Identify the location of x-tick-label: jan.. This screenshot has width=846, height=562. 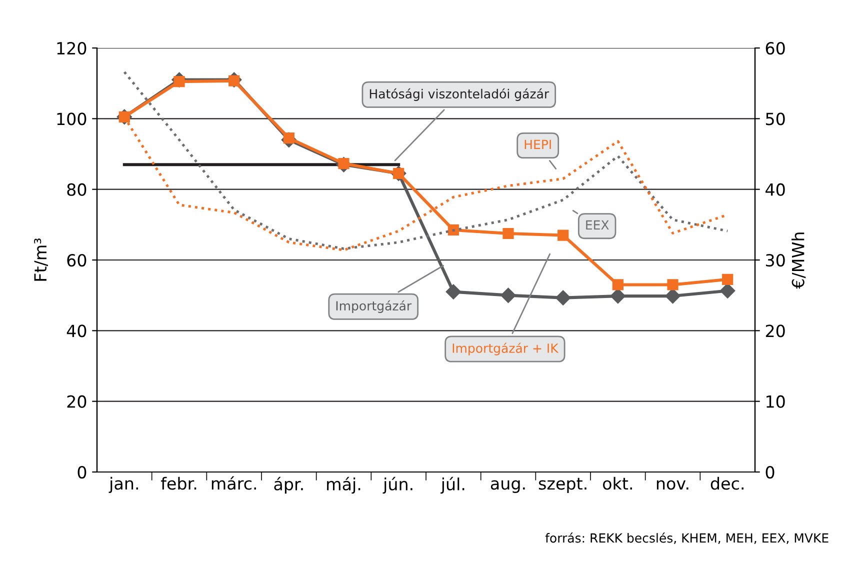
(123, 484).